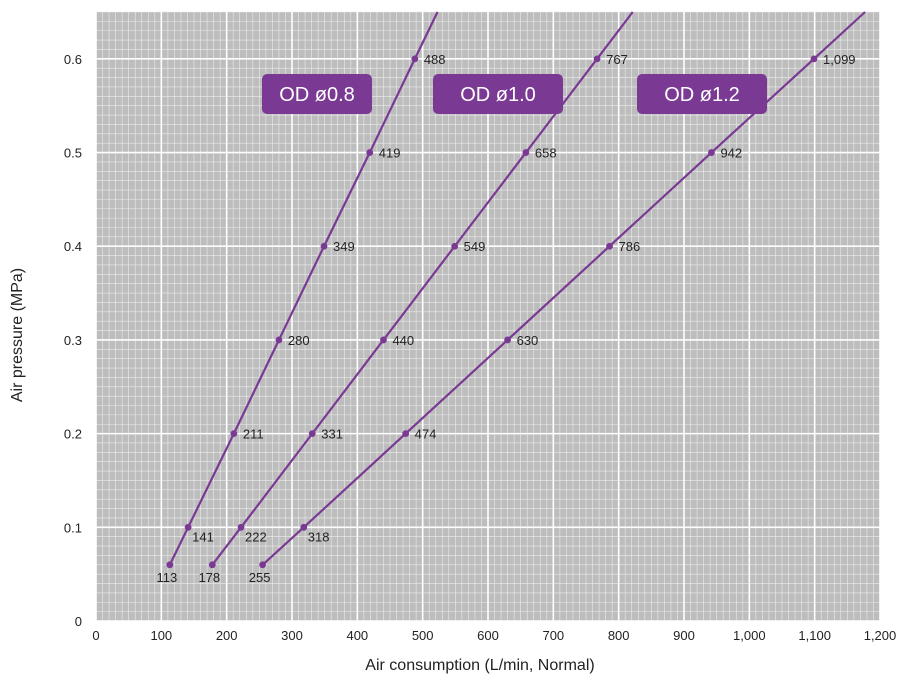  Describe the element at coordinates (749, 635) in the screenshot. I see `x-tick-label: 1,000` at that location.